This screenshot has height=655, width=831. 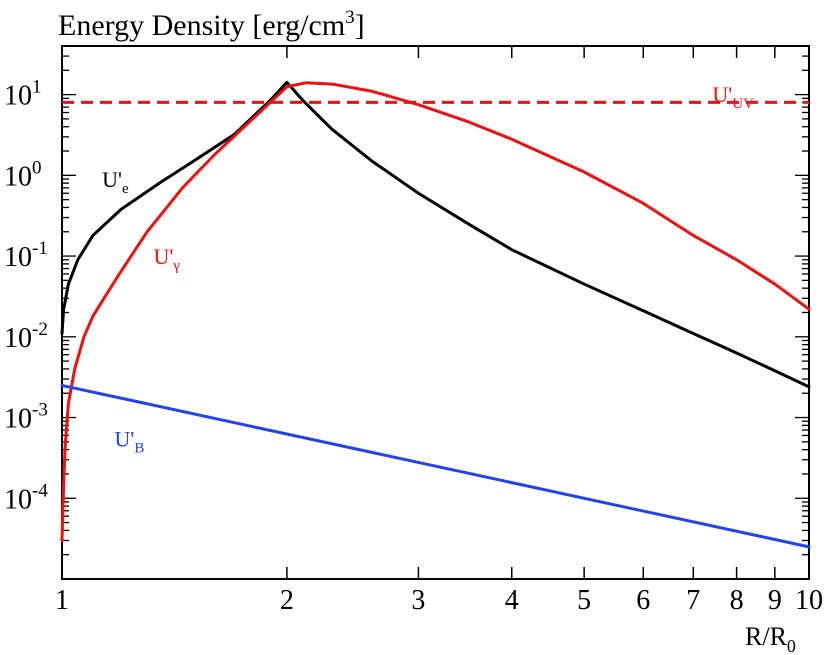 I want to click on x-tick-label-9: 9, so click(x=775, y=600).